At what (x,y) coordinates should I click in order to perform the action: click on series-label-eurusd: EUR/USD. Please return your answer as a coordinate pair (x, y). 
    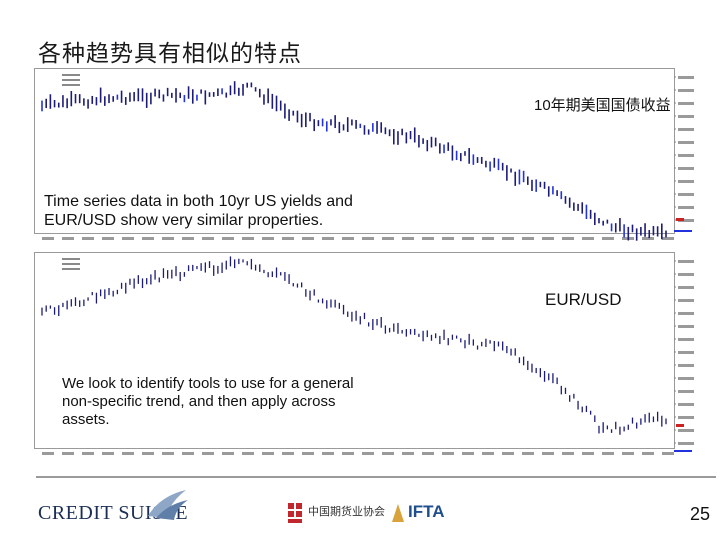
    Looking at the image, I should click on (583, 299).